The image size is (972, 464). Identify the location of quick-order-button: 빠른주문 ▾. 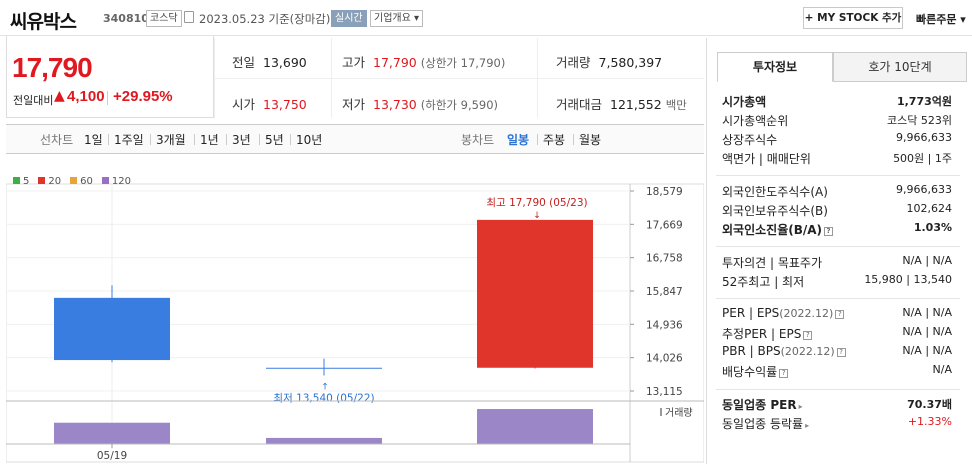
(941, 19).